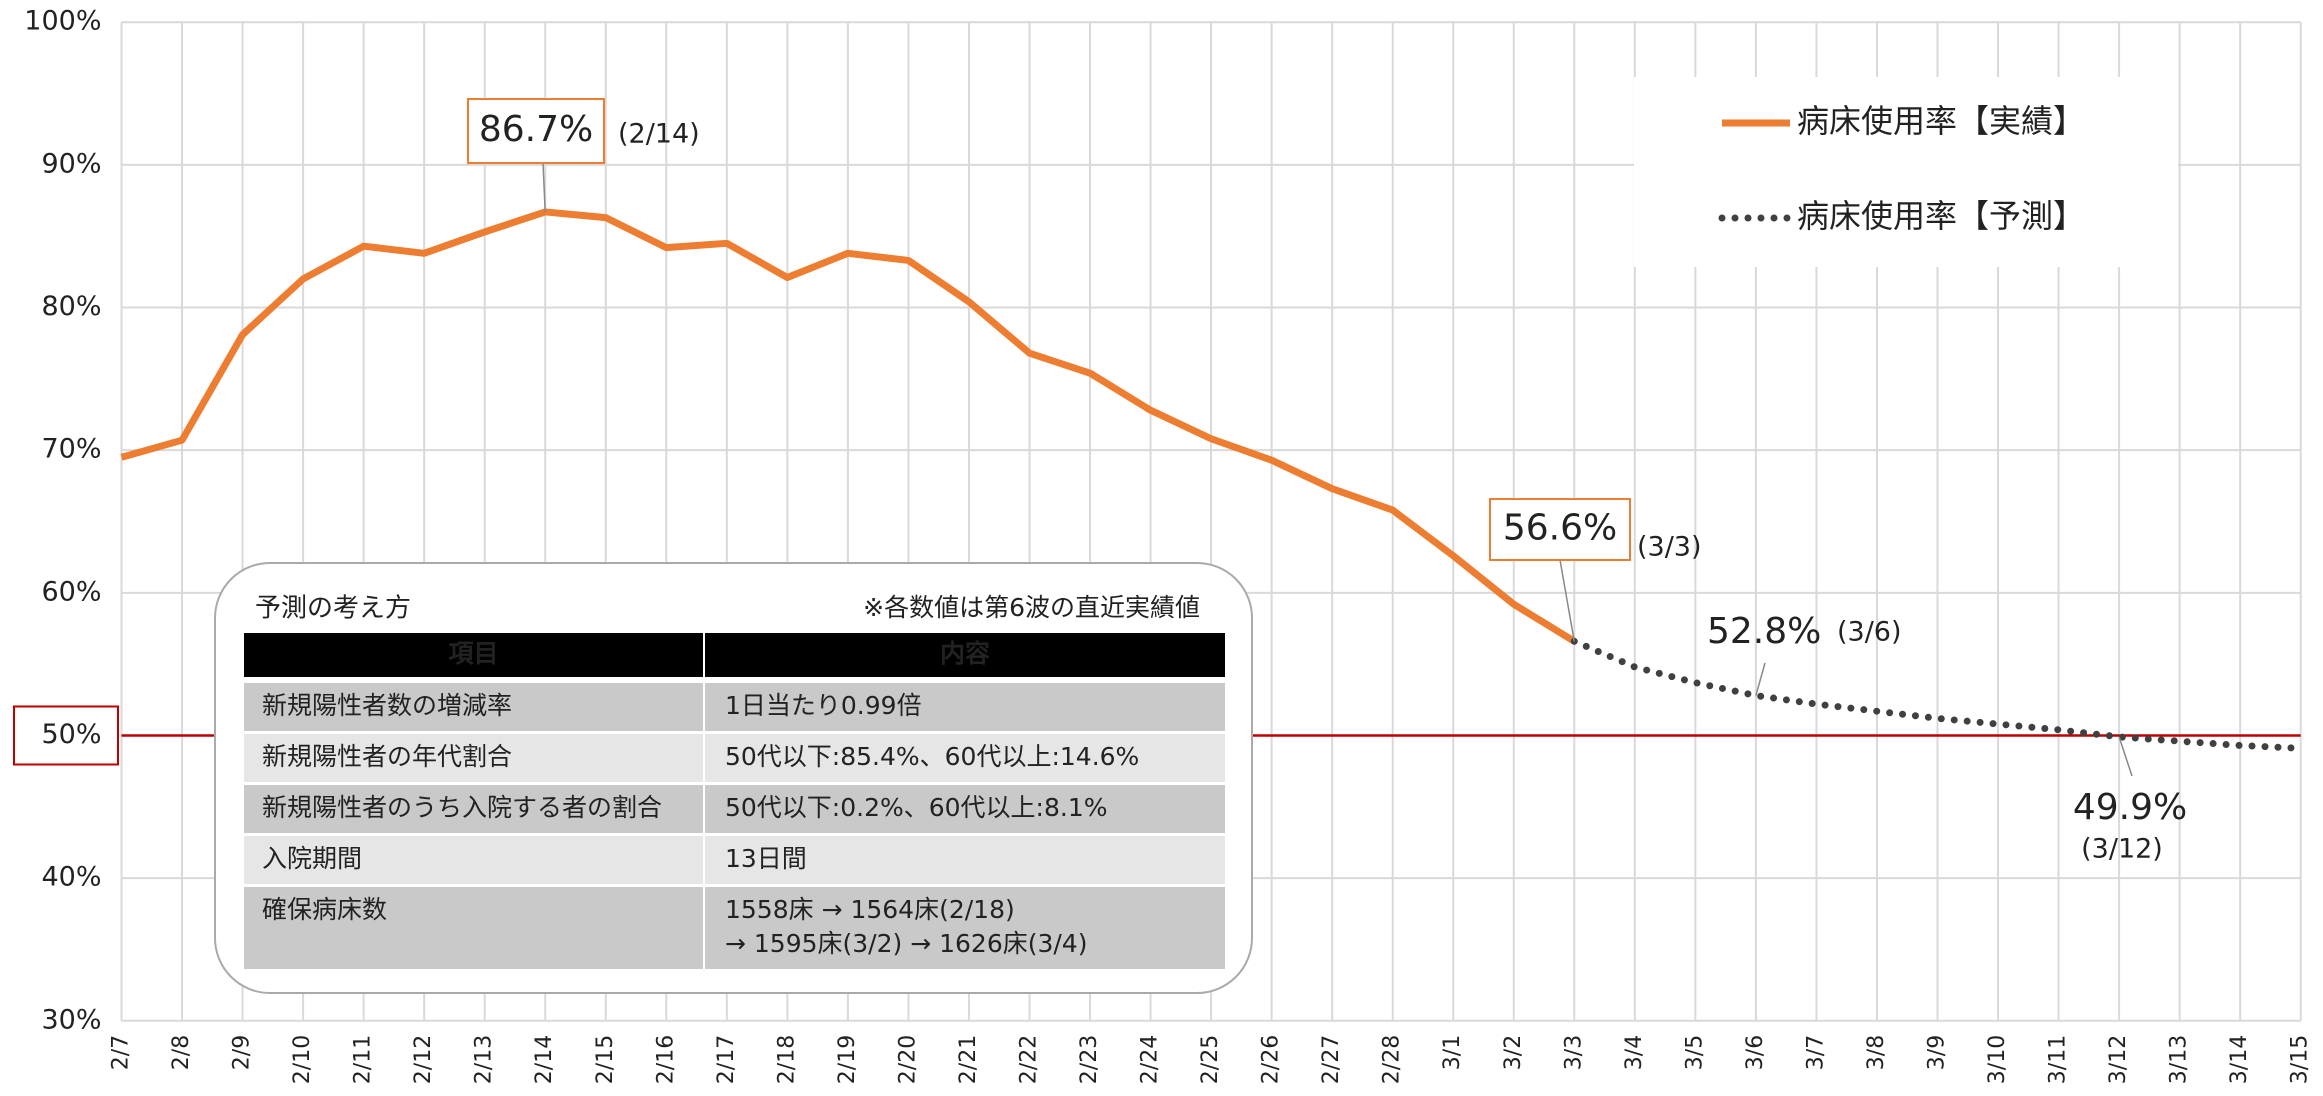  What do you see at coordinates (387, 756) in the screenshot?
I see `table-cell-text: 新規陽性者の年代割合` at bounding box center [387, 756].